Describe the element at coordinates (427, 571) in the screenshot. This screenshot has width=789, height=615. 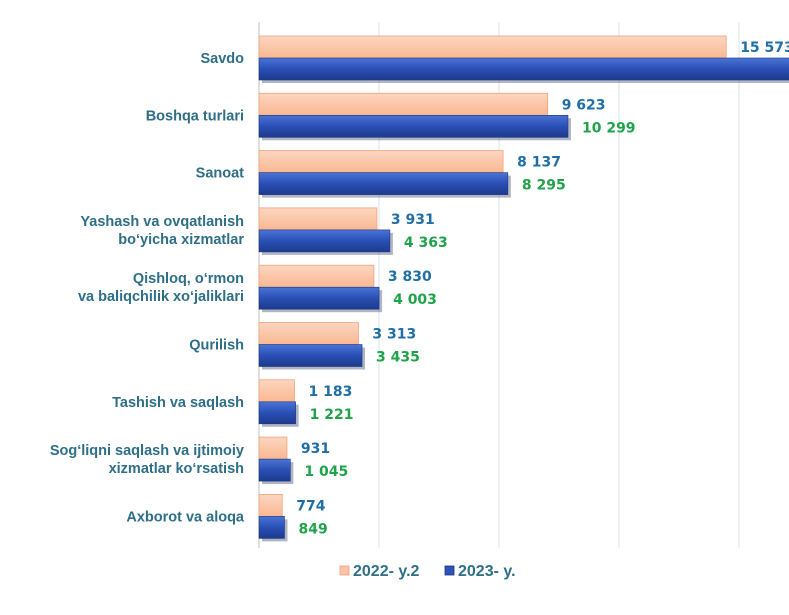
I see `legend: 2022- y.2 2023- y.` at that location.